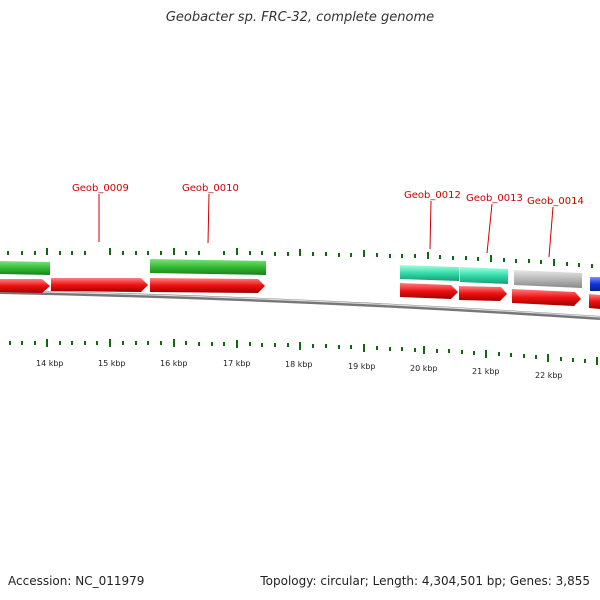 This screenshot has height=600, width=600. What do you see at coordinates (100, 188) in the screenshot?
I see `gene-label-geob-0009: Geob_0009` at bounding box center [100, 188].